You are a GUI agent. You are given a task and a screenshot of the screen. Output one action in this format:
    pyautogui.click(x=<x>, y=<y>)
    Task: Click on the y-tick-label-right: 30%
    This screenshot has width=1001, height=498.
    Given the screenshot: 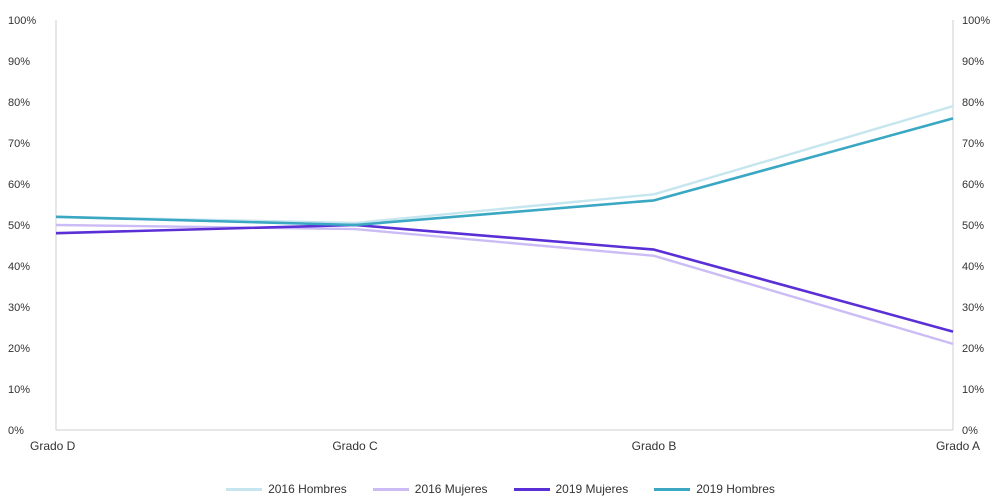 What is the action you would take?
    pyautogui.click(x=973, y=308)
    